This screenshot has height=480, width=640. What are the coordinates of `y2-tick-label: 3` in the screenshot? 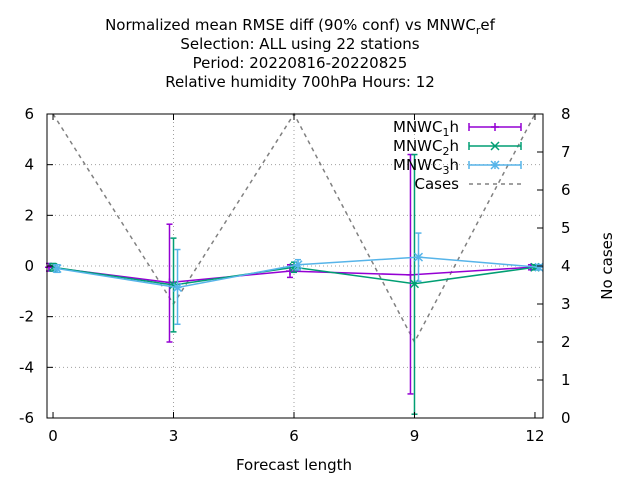 It's located at (566, 304).